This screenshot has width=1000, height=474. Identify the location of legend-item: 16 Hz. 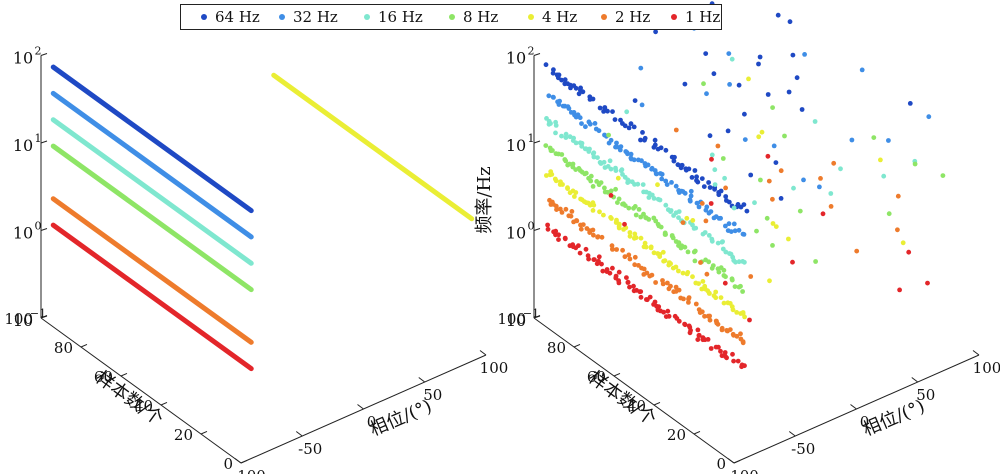
(393, 17).